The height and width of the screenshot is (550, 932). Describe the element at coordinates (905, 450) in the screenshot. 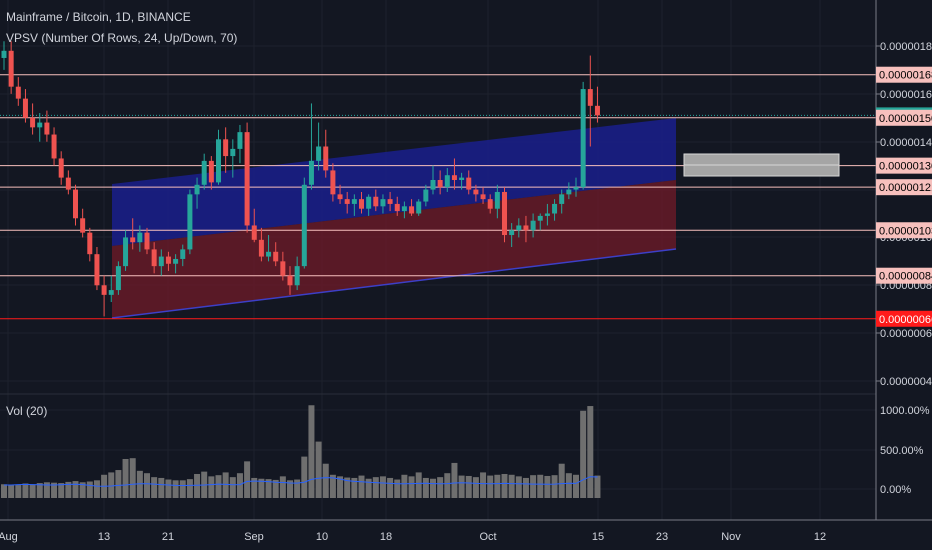

I see `volume-axis: 1000.00% 500.00% 0.00%` at that location.